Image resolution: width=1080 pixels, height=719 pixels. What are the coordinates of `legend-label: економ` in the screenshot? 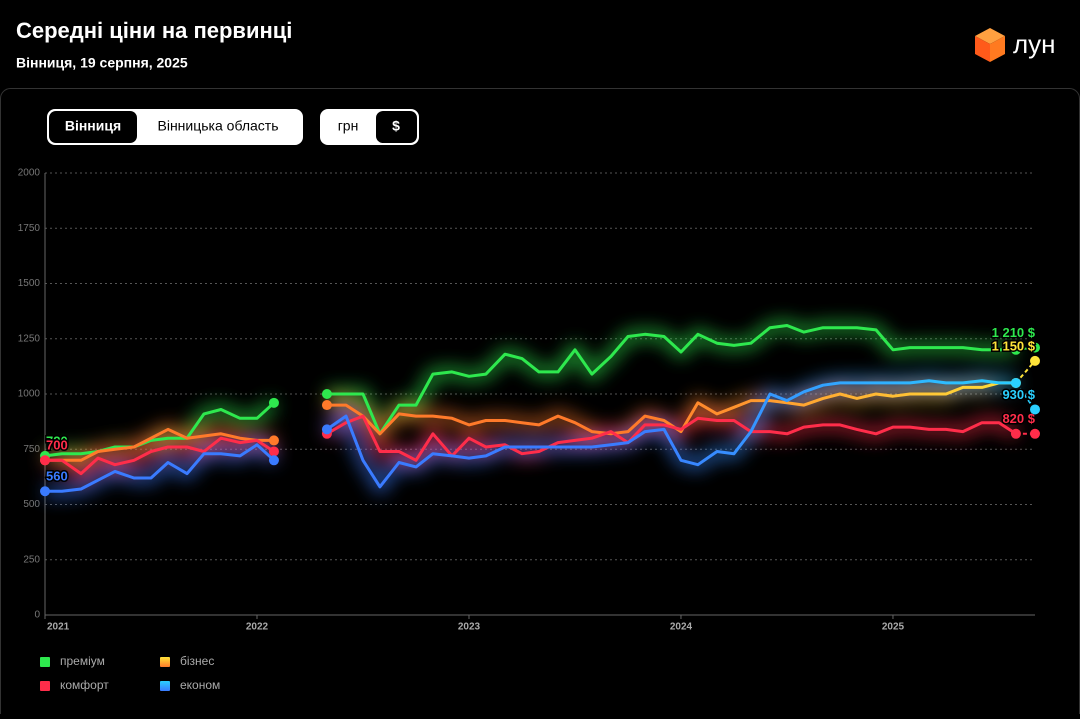 It's located at (200, 685).